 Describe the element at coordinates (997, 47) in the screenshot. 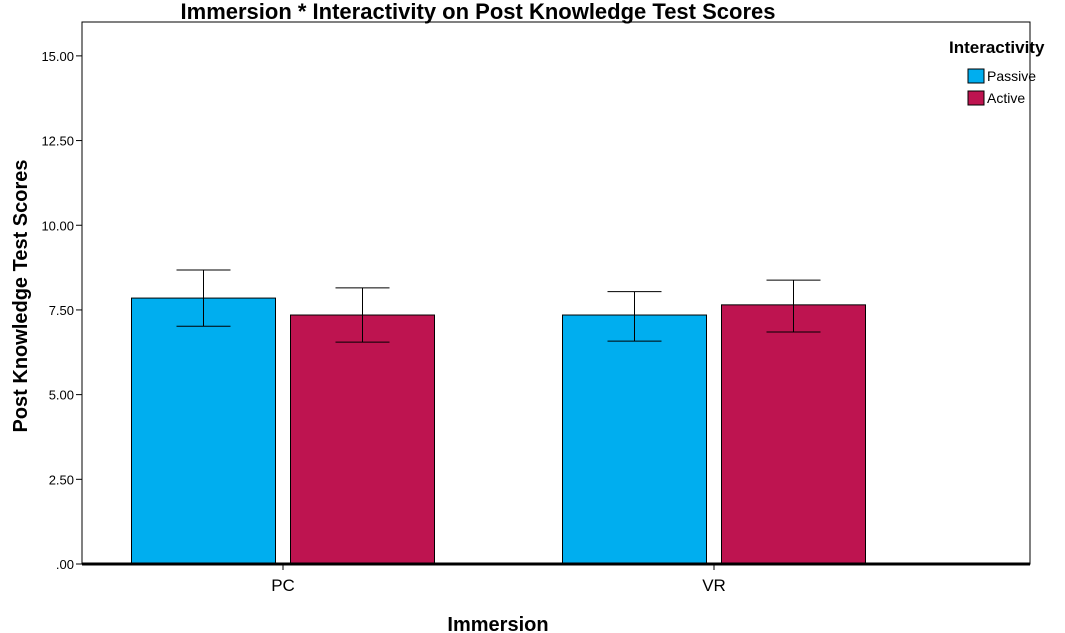

I see `legend-title: Interactivity` at that location.